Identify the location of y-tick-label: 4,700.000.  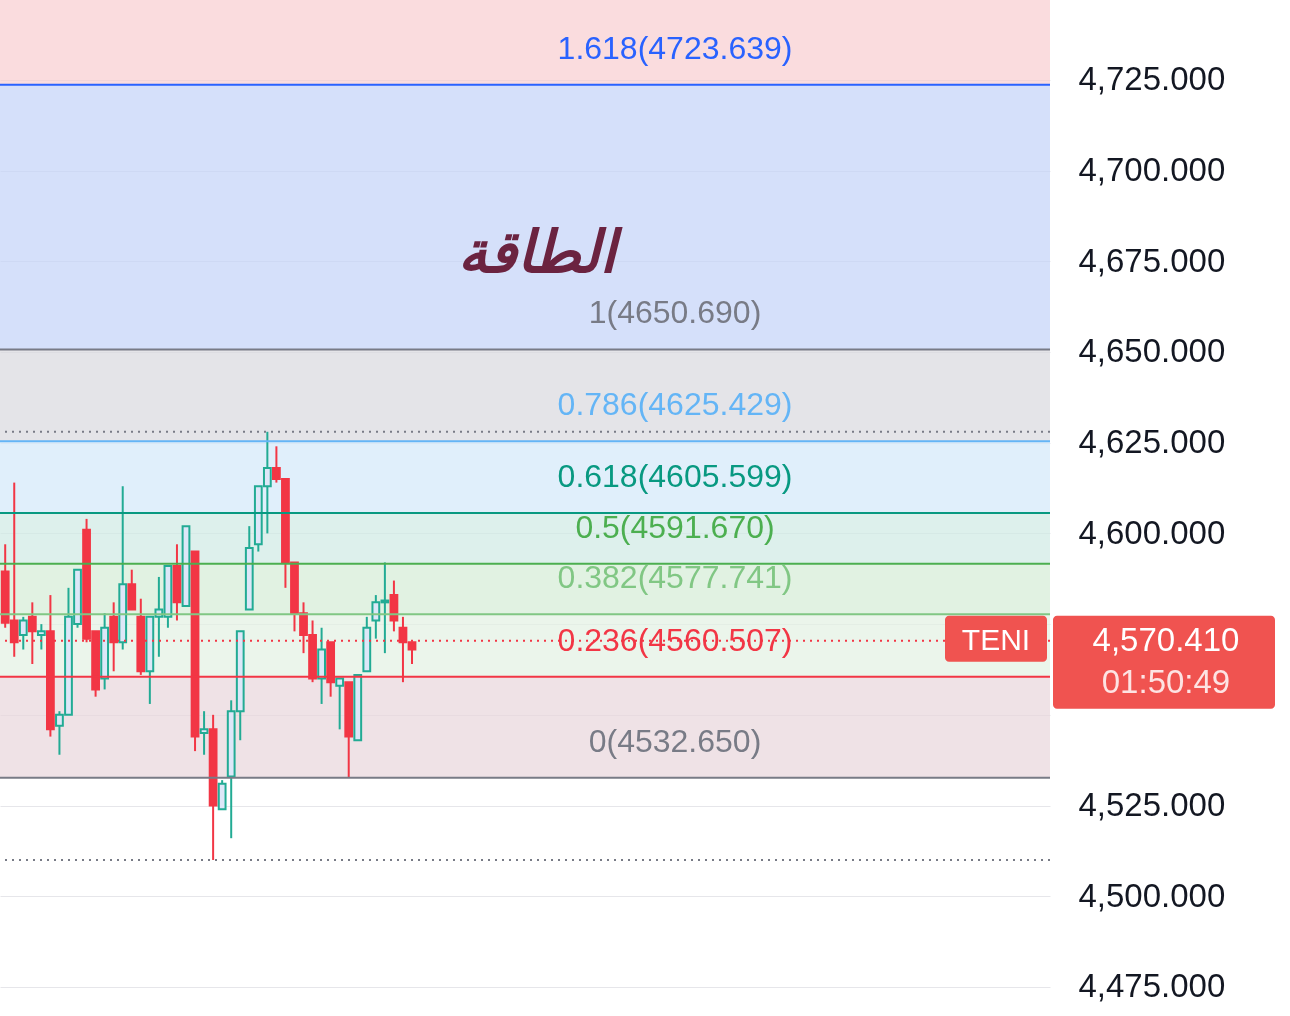
(1152, 170).